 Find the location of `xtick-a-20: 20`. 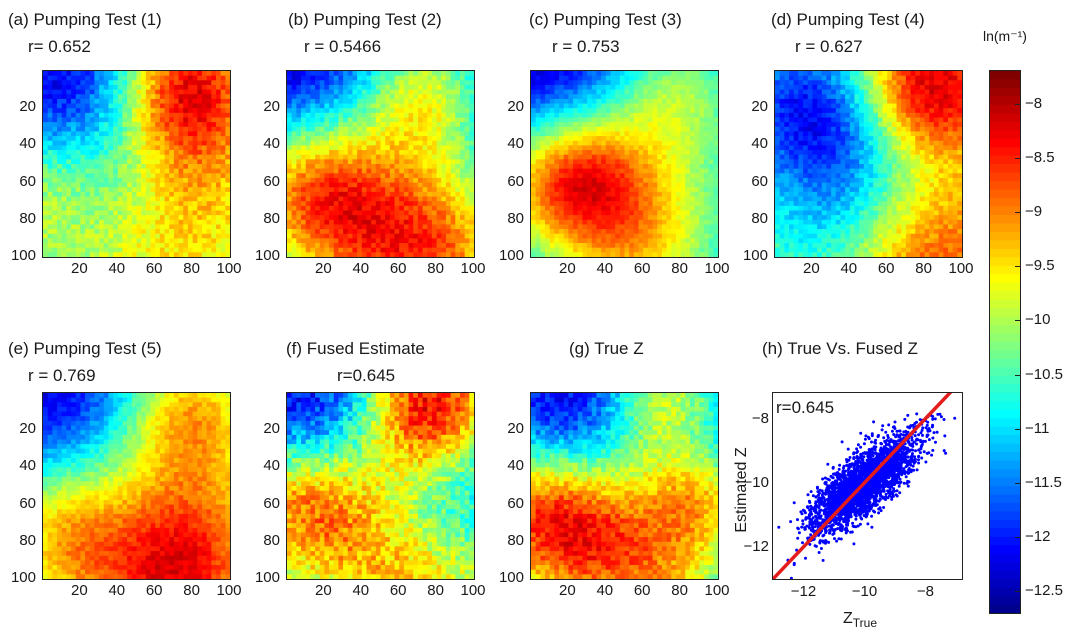

xtick-a-20: 20 is located at coordinates (79, 268).